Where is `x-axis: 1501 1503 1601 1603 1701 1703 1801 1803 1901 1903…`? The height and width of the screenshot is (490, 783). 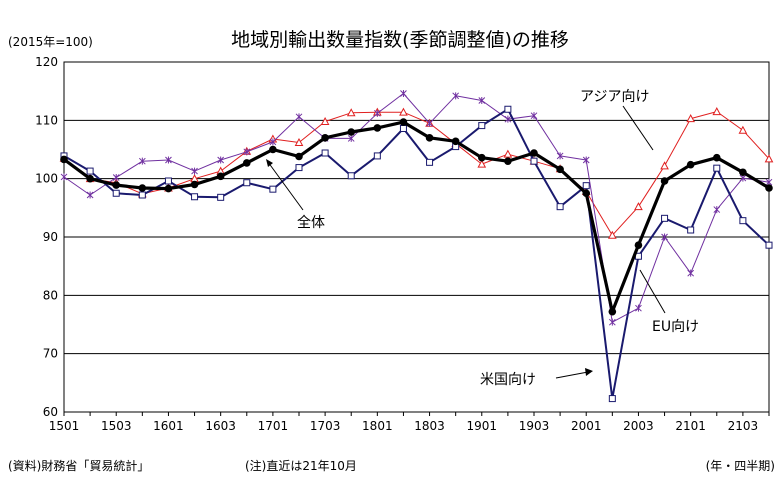
x-axis: 1501 1503 1601 1603 1701 1703 1801 1803 1901 1903… is located at coordinates (409, 422).